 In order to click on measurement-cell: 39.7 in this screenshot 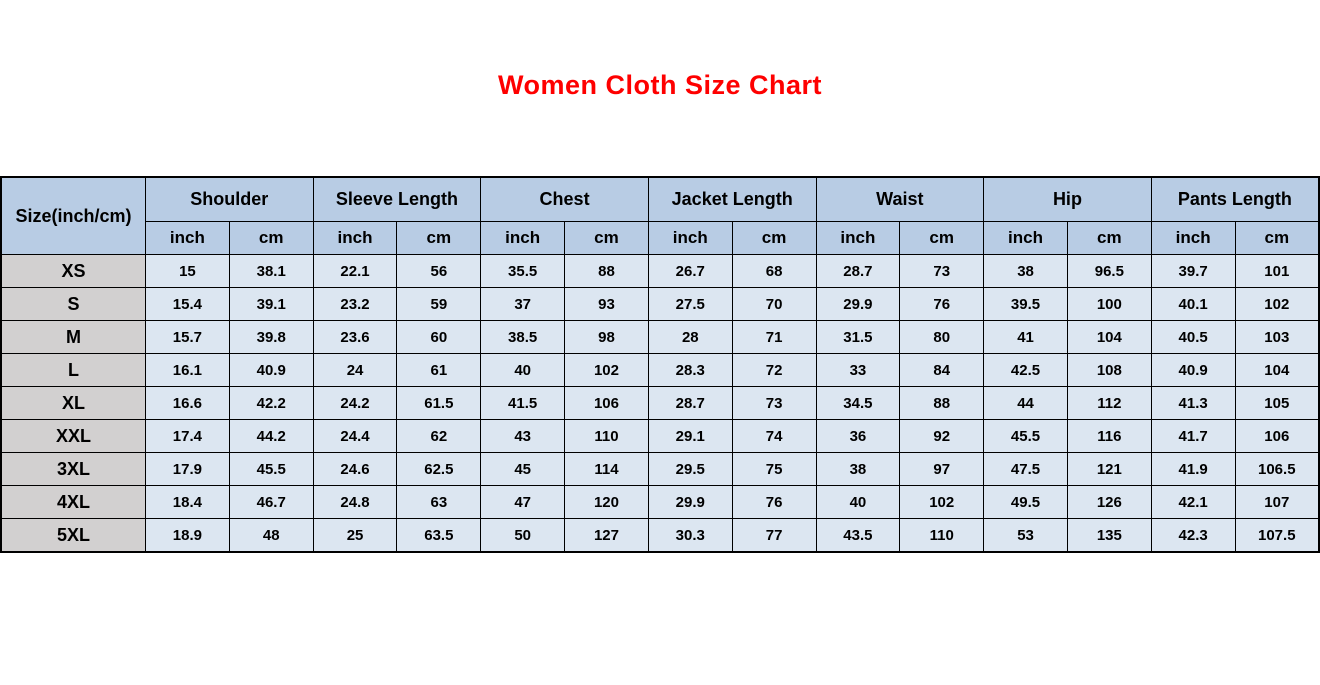, I will do `click(1193, 271)`.